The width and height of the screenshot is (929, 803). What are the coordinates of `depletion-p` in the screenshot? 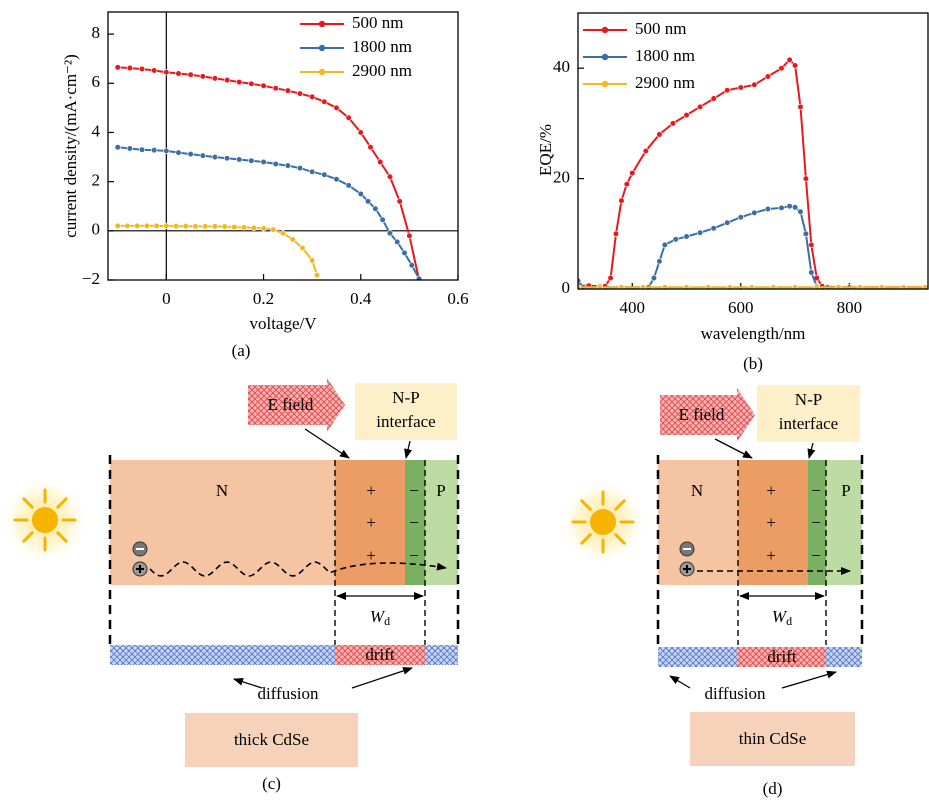 It's located at (415, 522).